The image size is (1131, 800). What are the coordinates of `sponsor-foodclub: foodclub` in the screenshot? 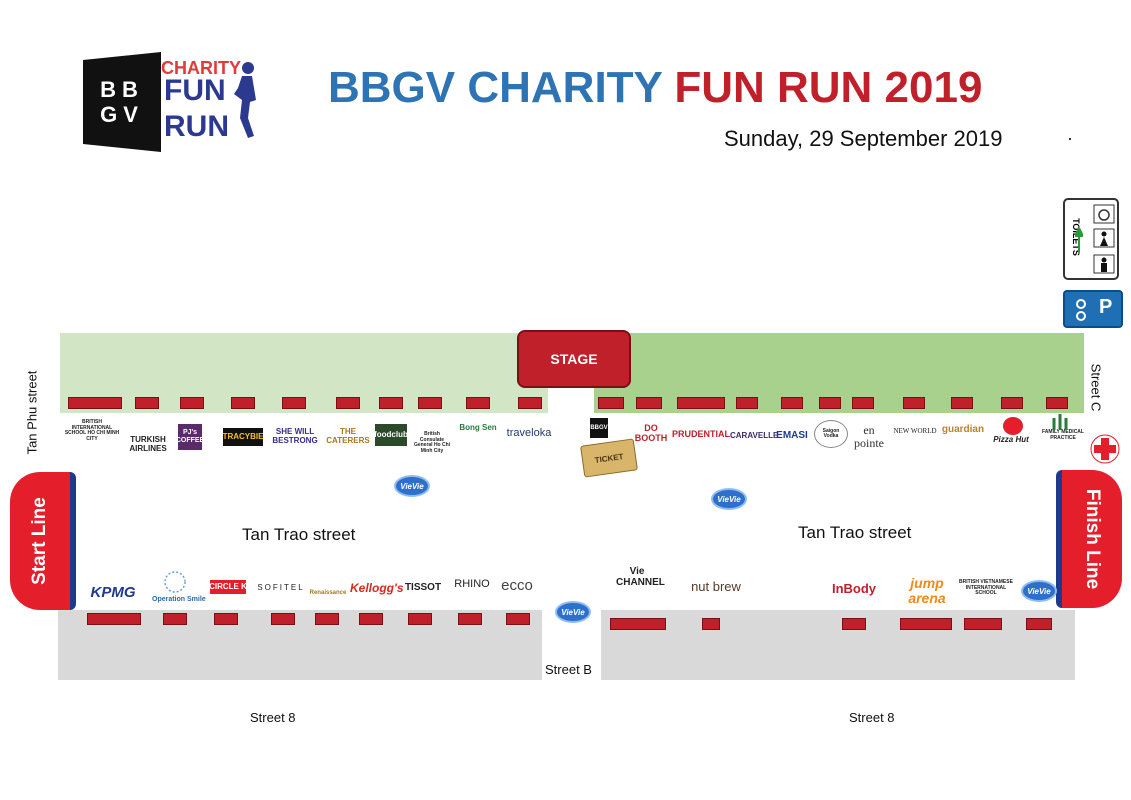 It's located at (391, 435).